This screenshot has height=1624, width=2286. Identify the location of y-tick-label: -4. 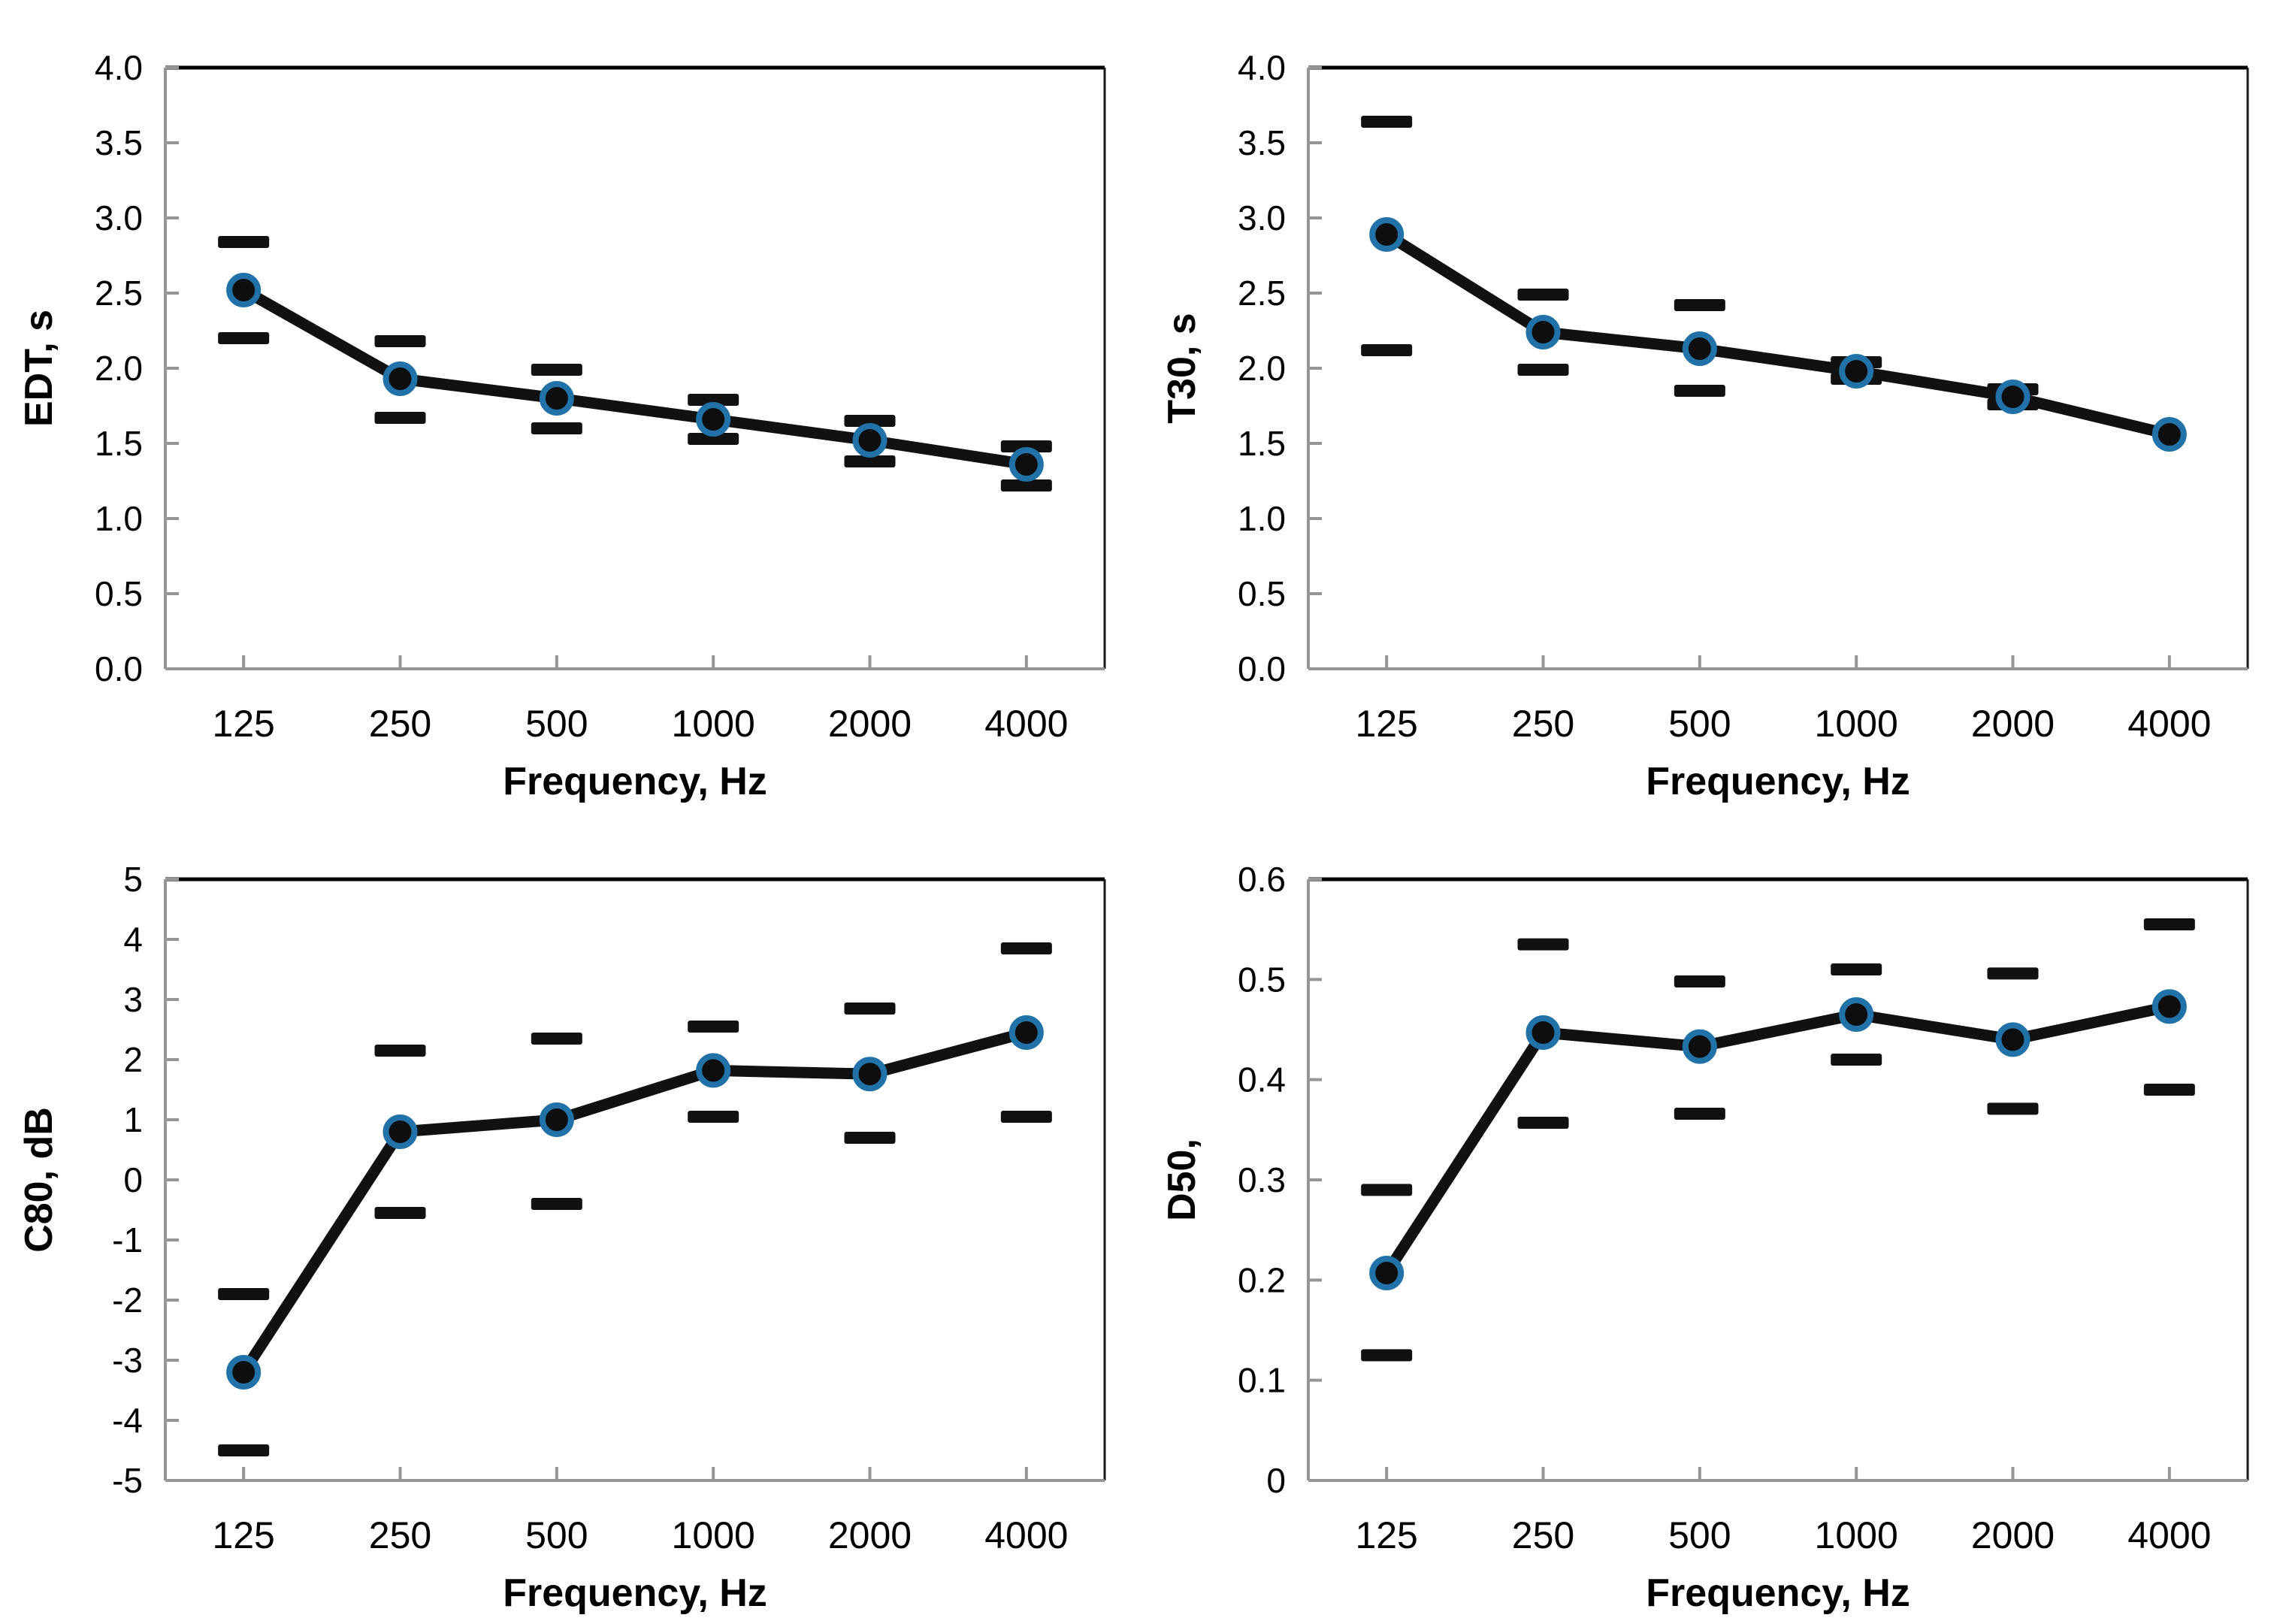
(127, 1420).